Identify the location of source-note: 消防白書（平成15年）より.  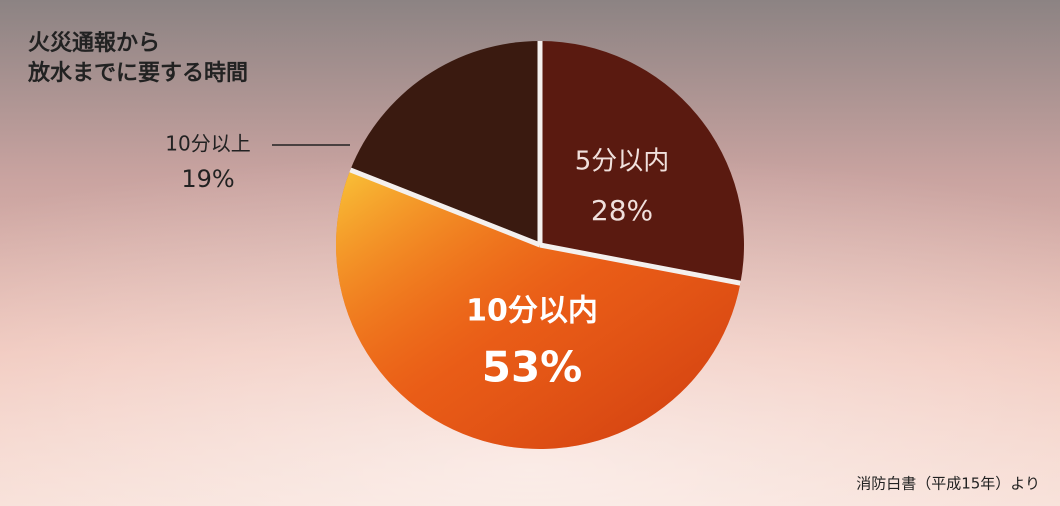
(948, 484).